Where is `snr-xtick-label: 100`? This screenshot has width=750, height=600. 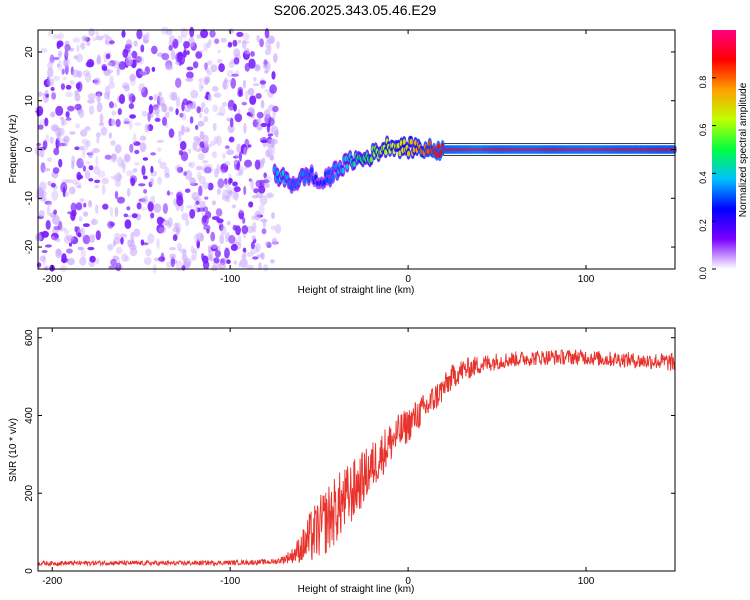 snr-xtick-label: 100 is located at coordinates (586, 581).